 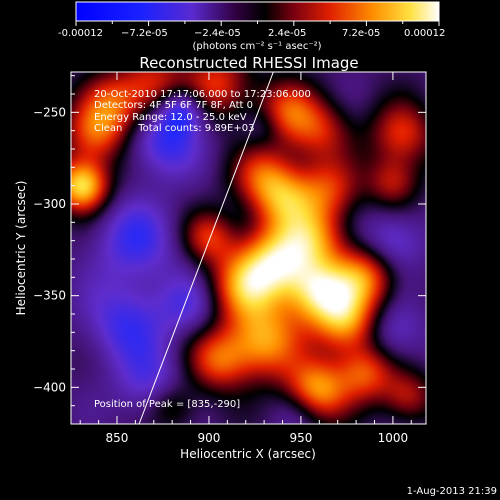 What do you see at coordinates (117, 438) in the screenshot?
I see `x-tick-label: 850` at bounding box center [117, 438].